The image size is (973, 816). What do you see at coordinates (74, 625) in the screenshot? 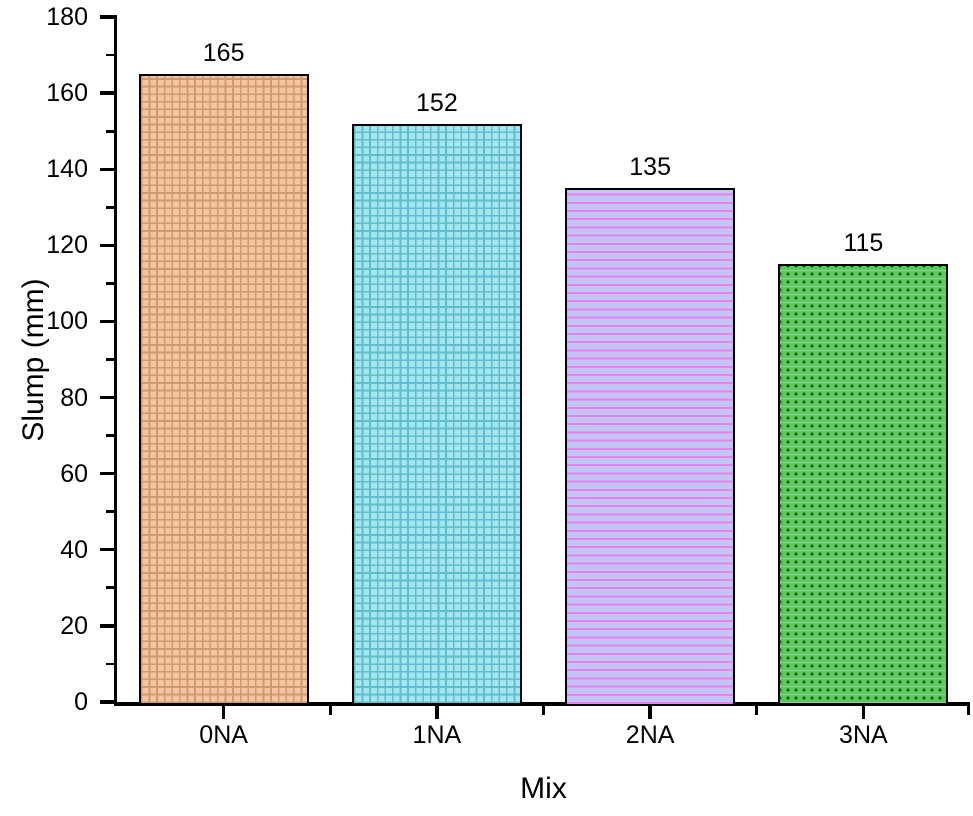
I see `y-tick-label: 20` at bounding box center [74, 625].